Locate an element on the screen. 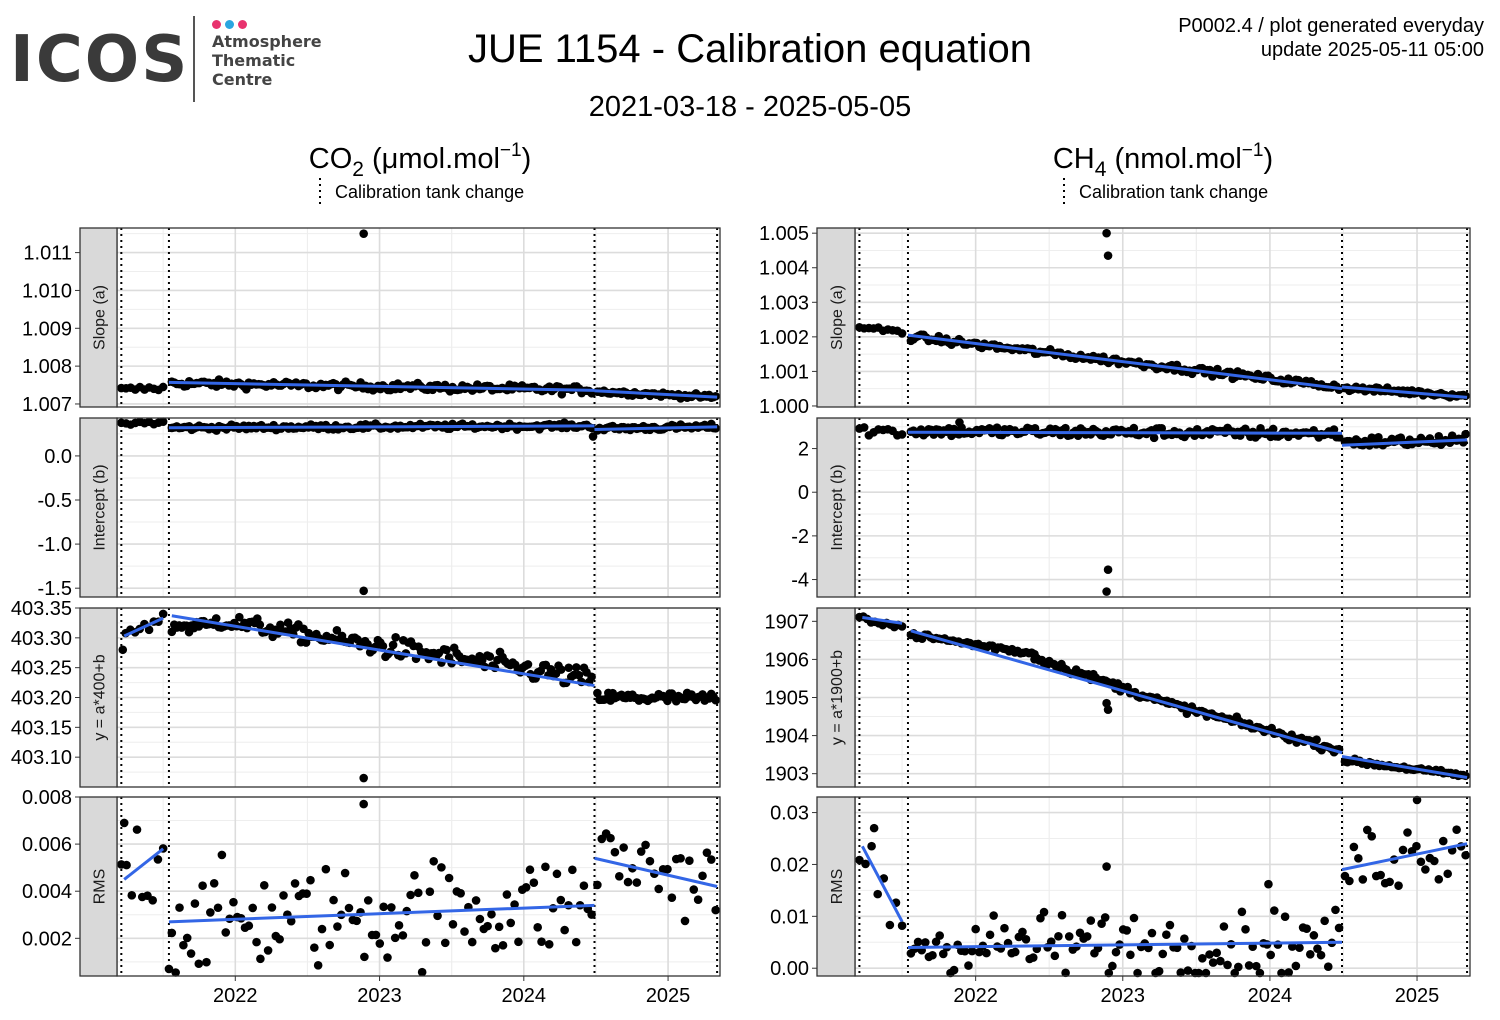  y-tick-label: 0.004 is located at coordinates (47, 892).